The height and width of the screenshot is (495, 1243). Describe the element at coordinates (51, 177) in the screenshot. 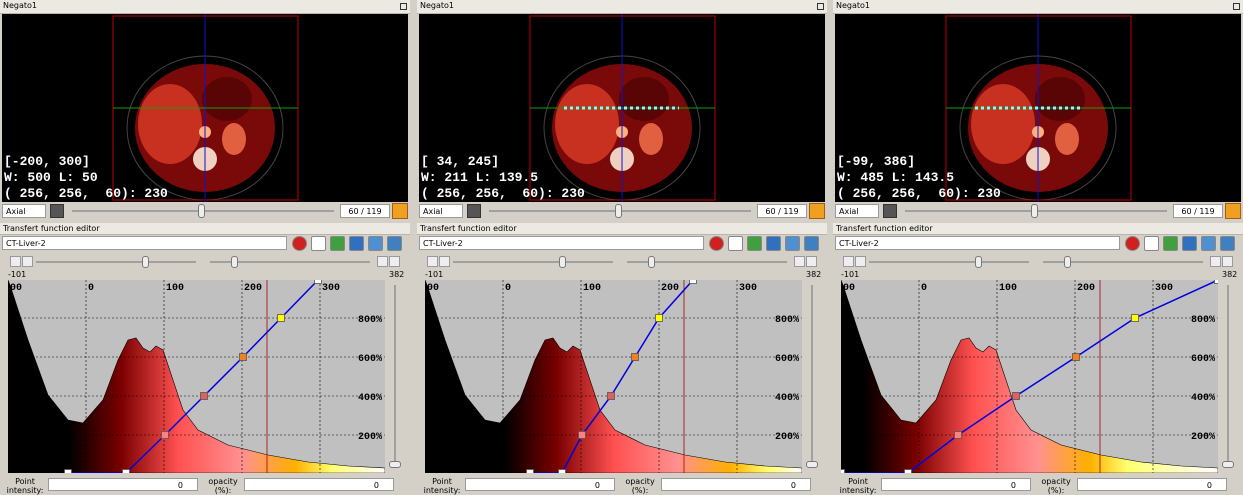

I see `overlay-text: W: 500 L: 50` at that location.